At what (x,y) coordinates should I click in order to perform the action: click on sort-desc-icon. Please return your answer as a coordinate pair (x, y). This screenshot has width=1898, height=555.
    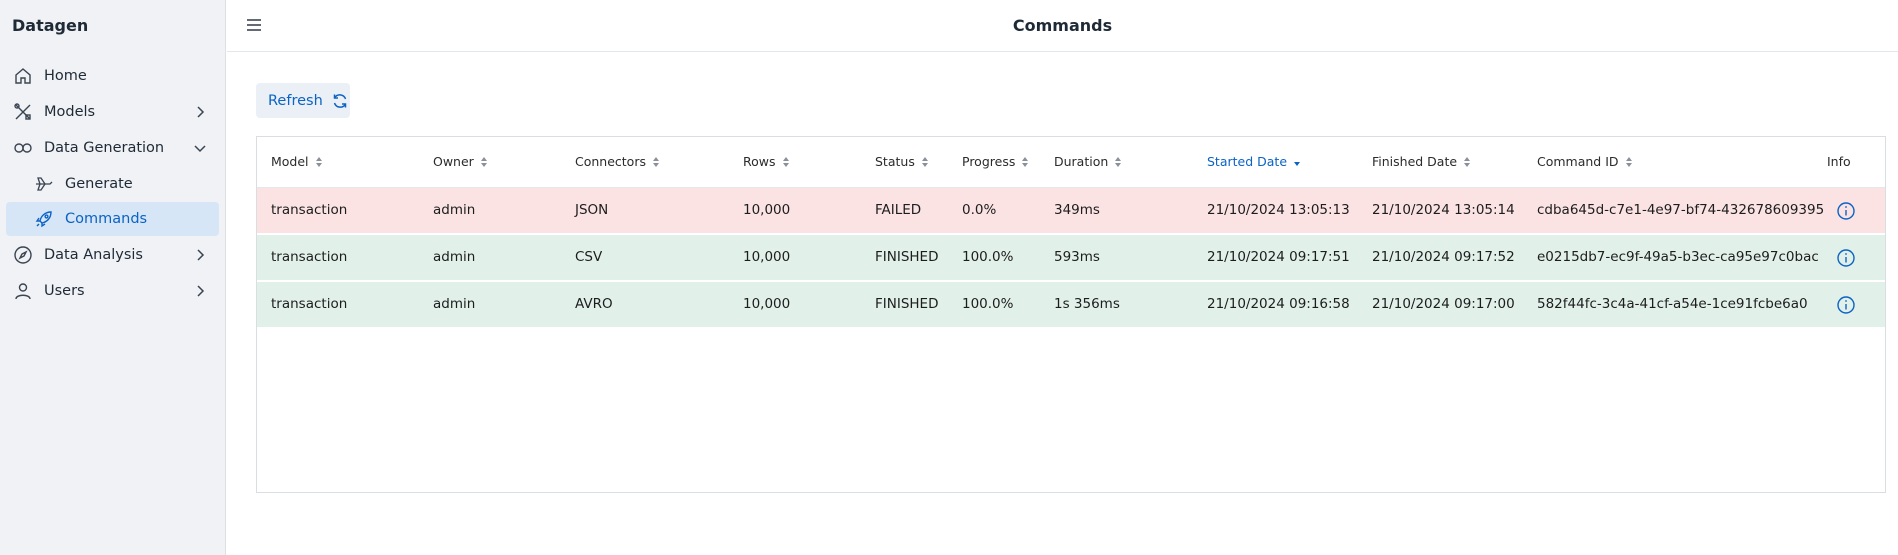
    Looking at the image, I should click on (1297, 163).